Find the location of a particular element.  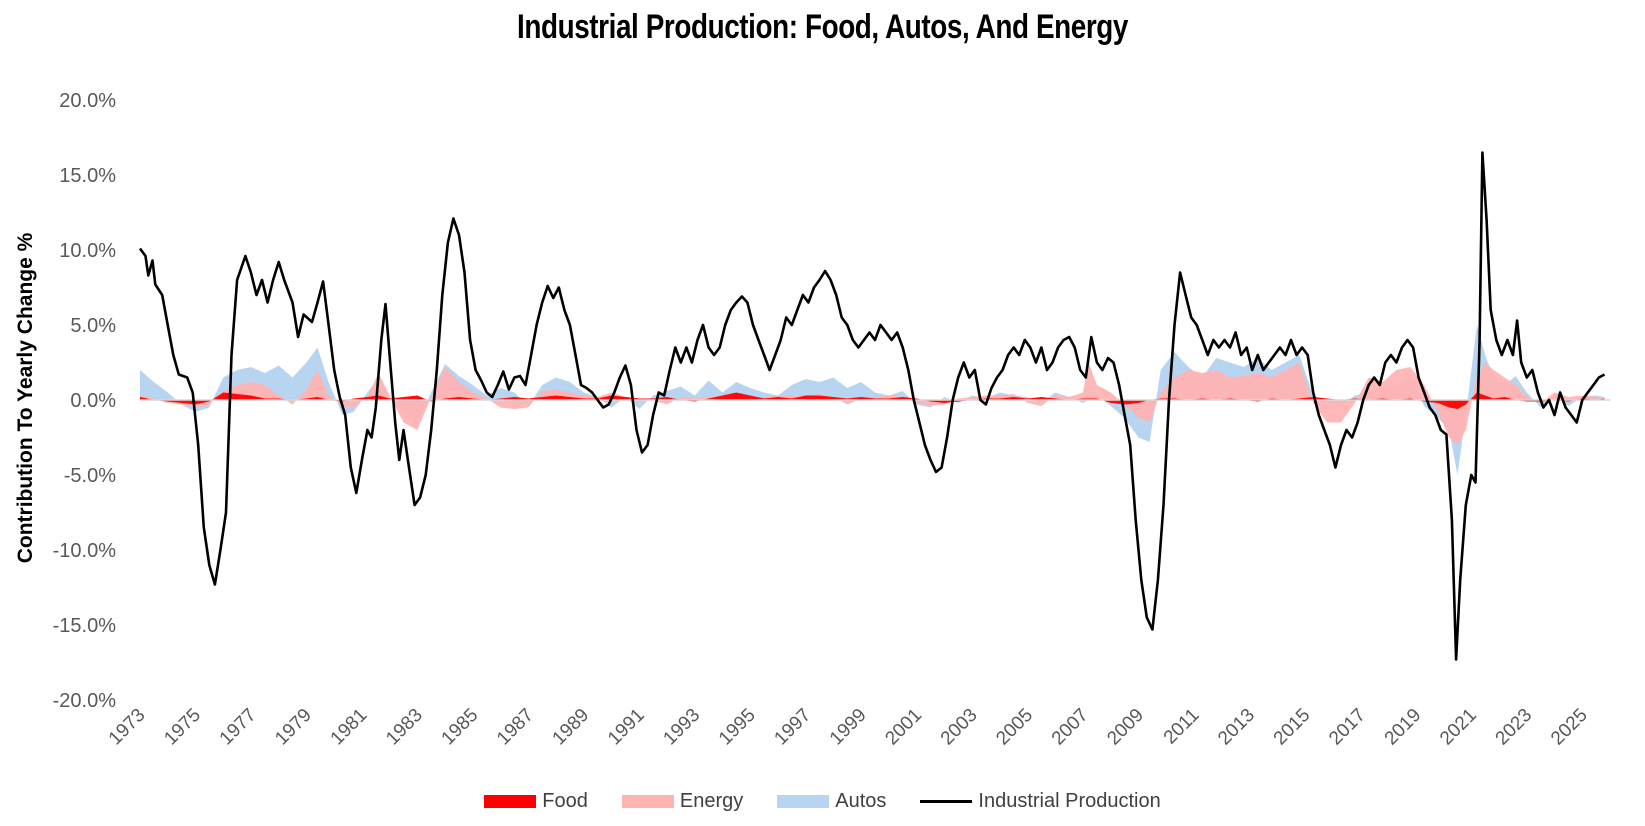

x-tick-label: 2023 is located at coordinates (1514, 727).